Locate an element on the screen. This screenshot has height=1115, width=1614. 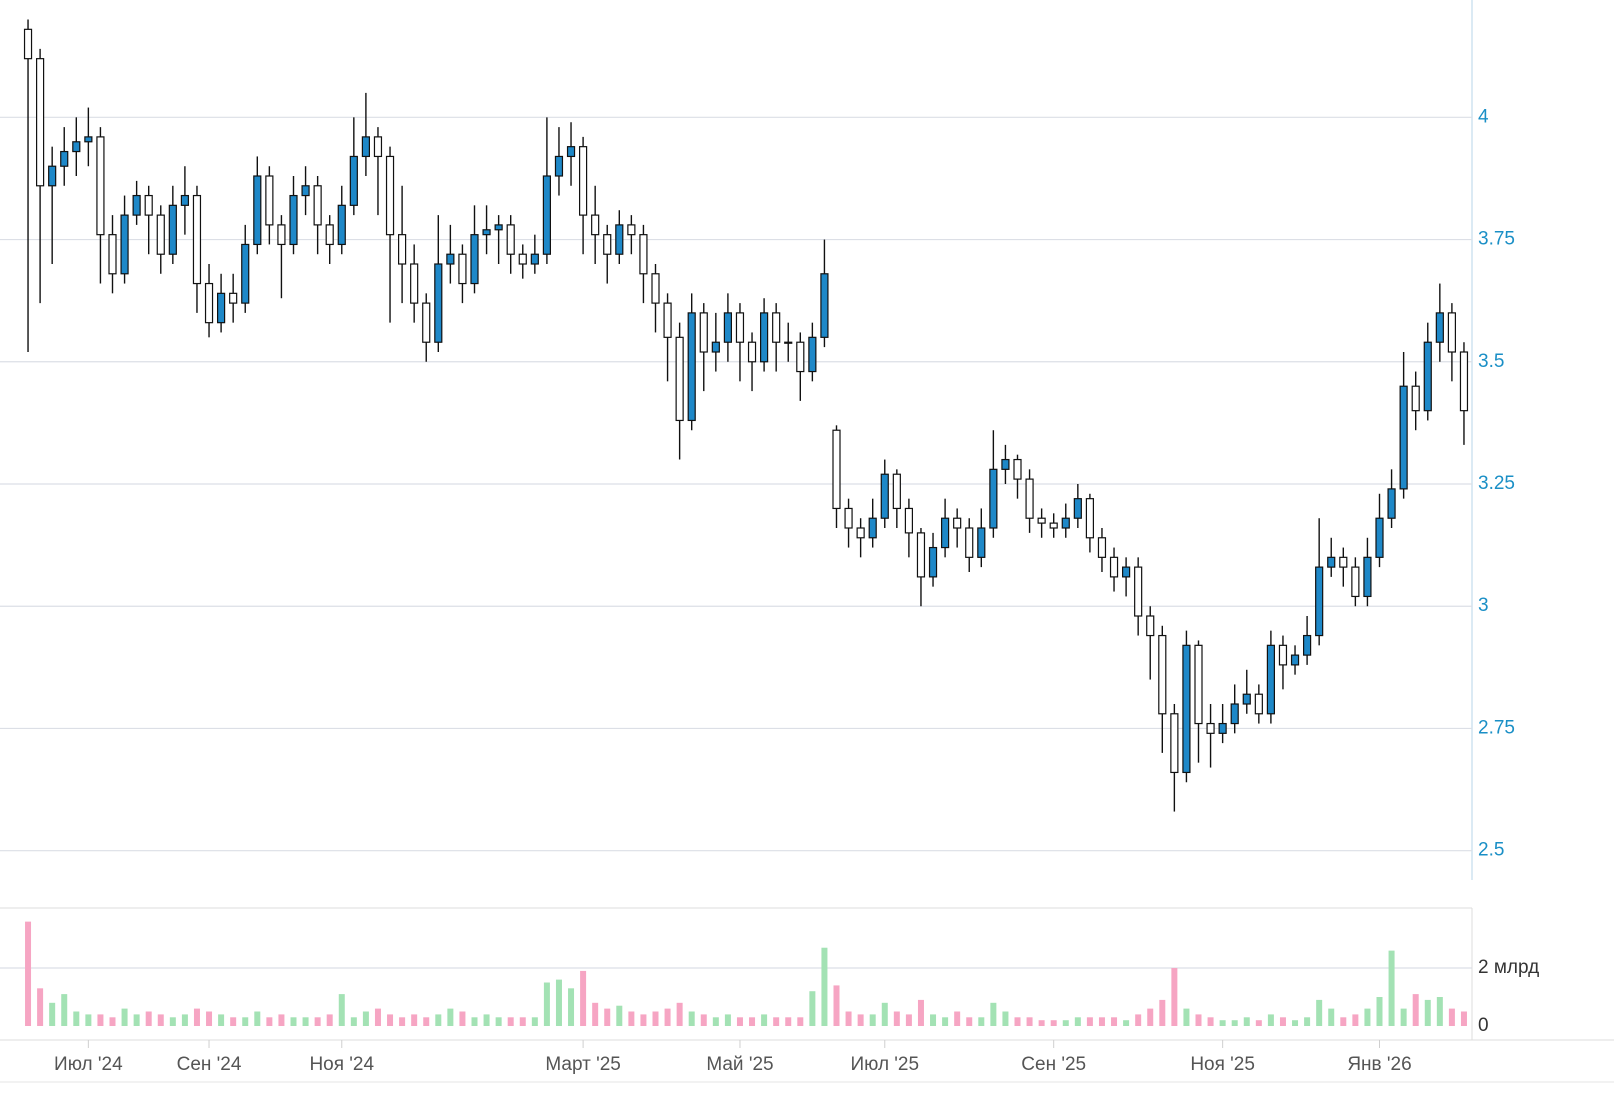
x-tick-label: Июл '25 is located at coordinates (884, 1064).